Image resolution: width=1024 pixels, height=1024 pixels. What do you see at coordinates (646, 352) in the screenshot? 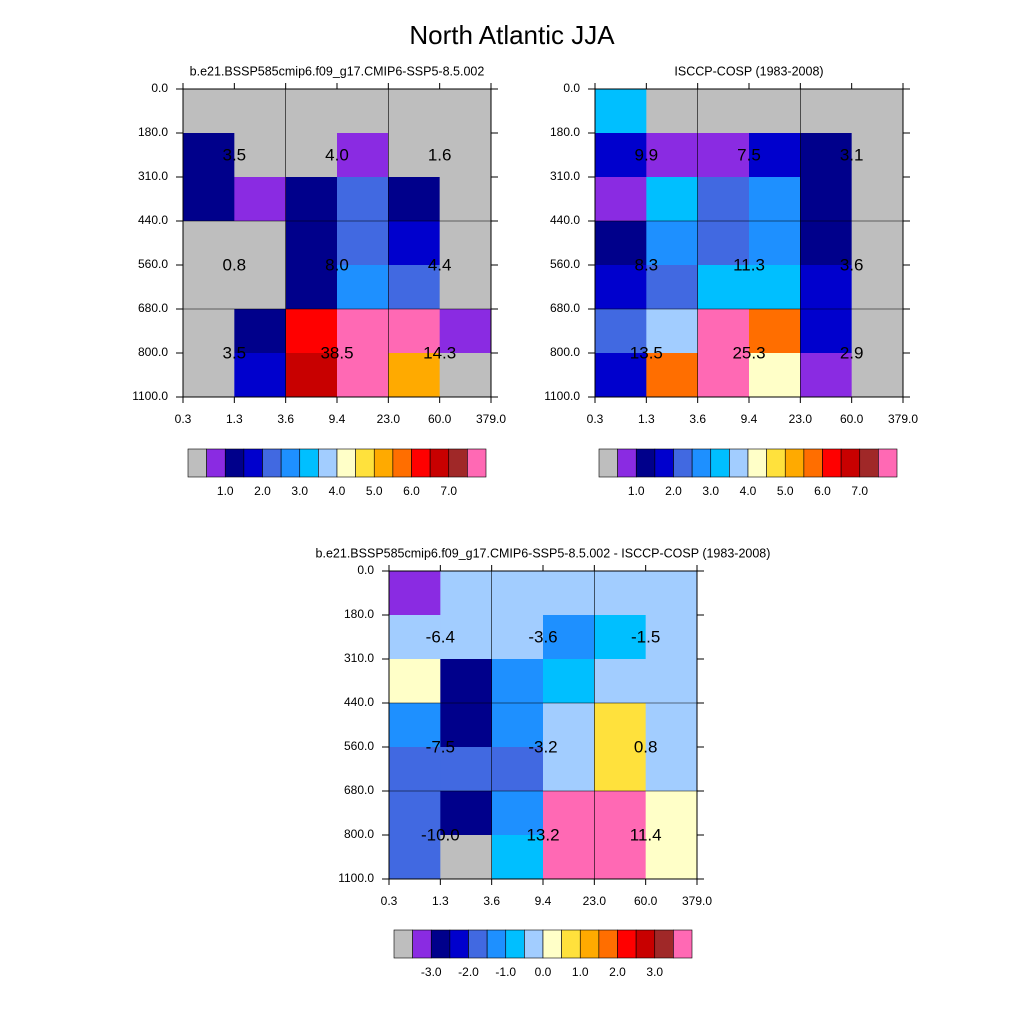
I see `block-value-label: 13.5` at bounding box center [646, 352].